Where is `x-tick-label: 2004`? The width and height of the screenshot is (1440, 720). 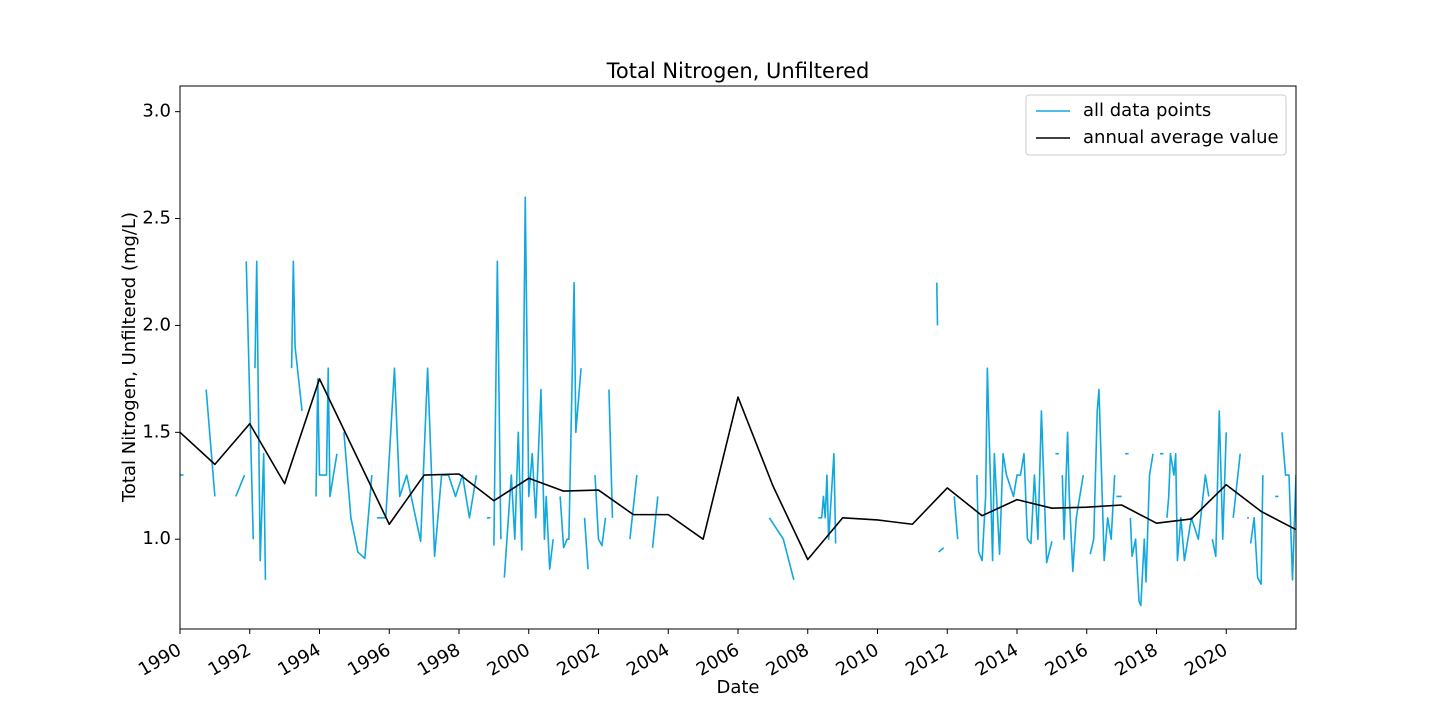 x-tick-label: 2004 is located at coordinates (648, 659).